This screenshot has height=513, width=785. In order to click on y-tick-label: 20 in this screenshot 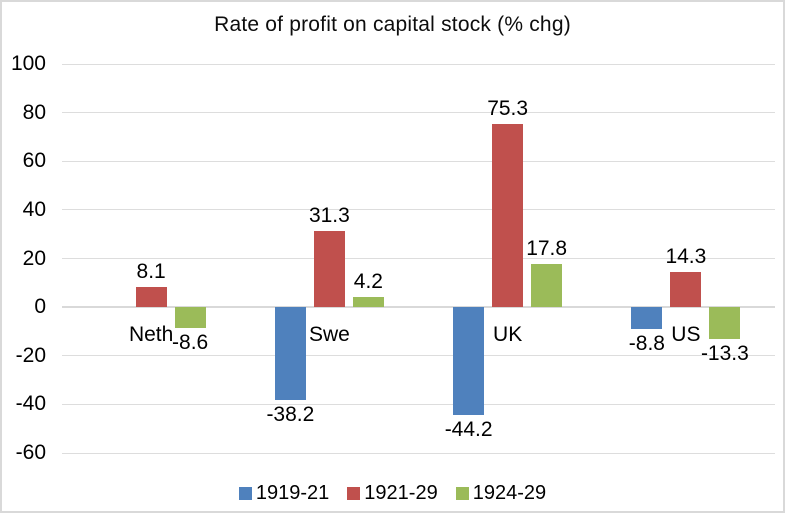, I will do `click(34, 258)`.